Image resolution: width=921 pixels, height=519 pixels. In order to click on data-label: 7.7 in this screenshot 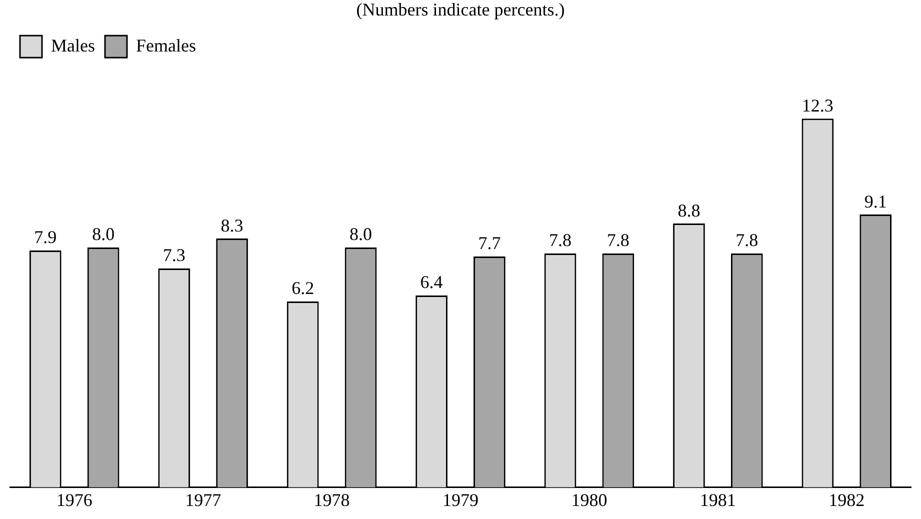, I will do `click(489, 243)`.